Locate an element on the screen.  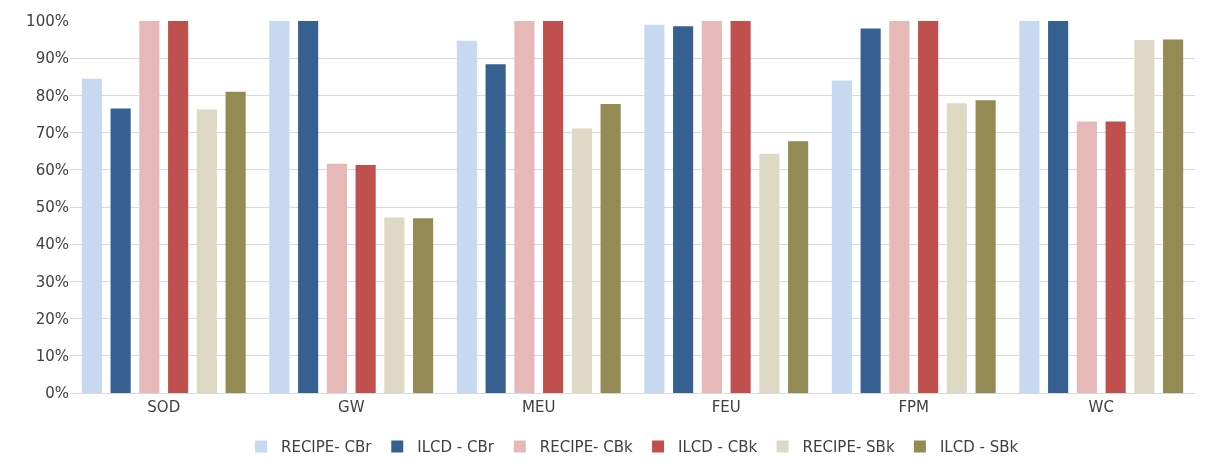
x-tick-label: FEU is located at coordinates (726, 407).